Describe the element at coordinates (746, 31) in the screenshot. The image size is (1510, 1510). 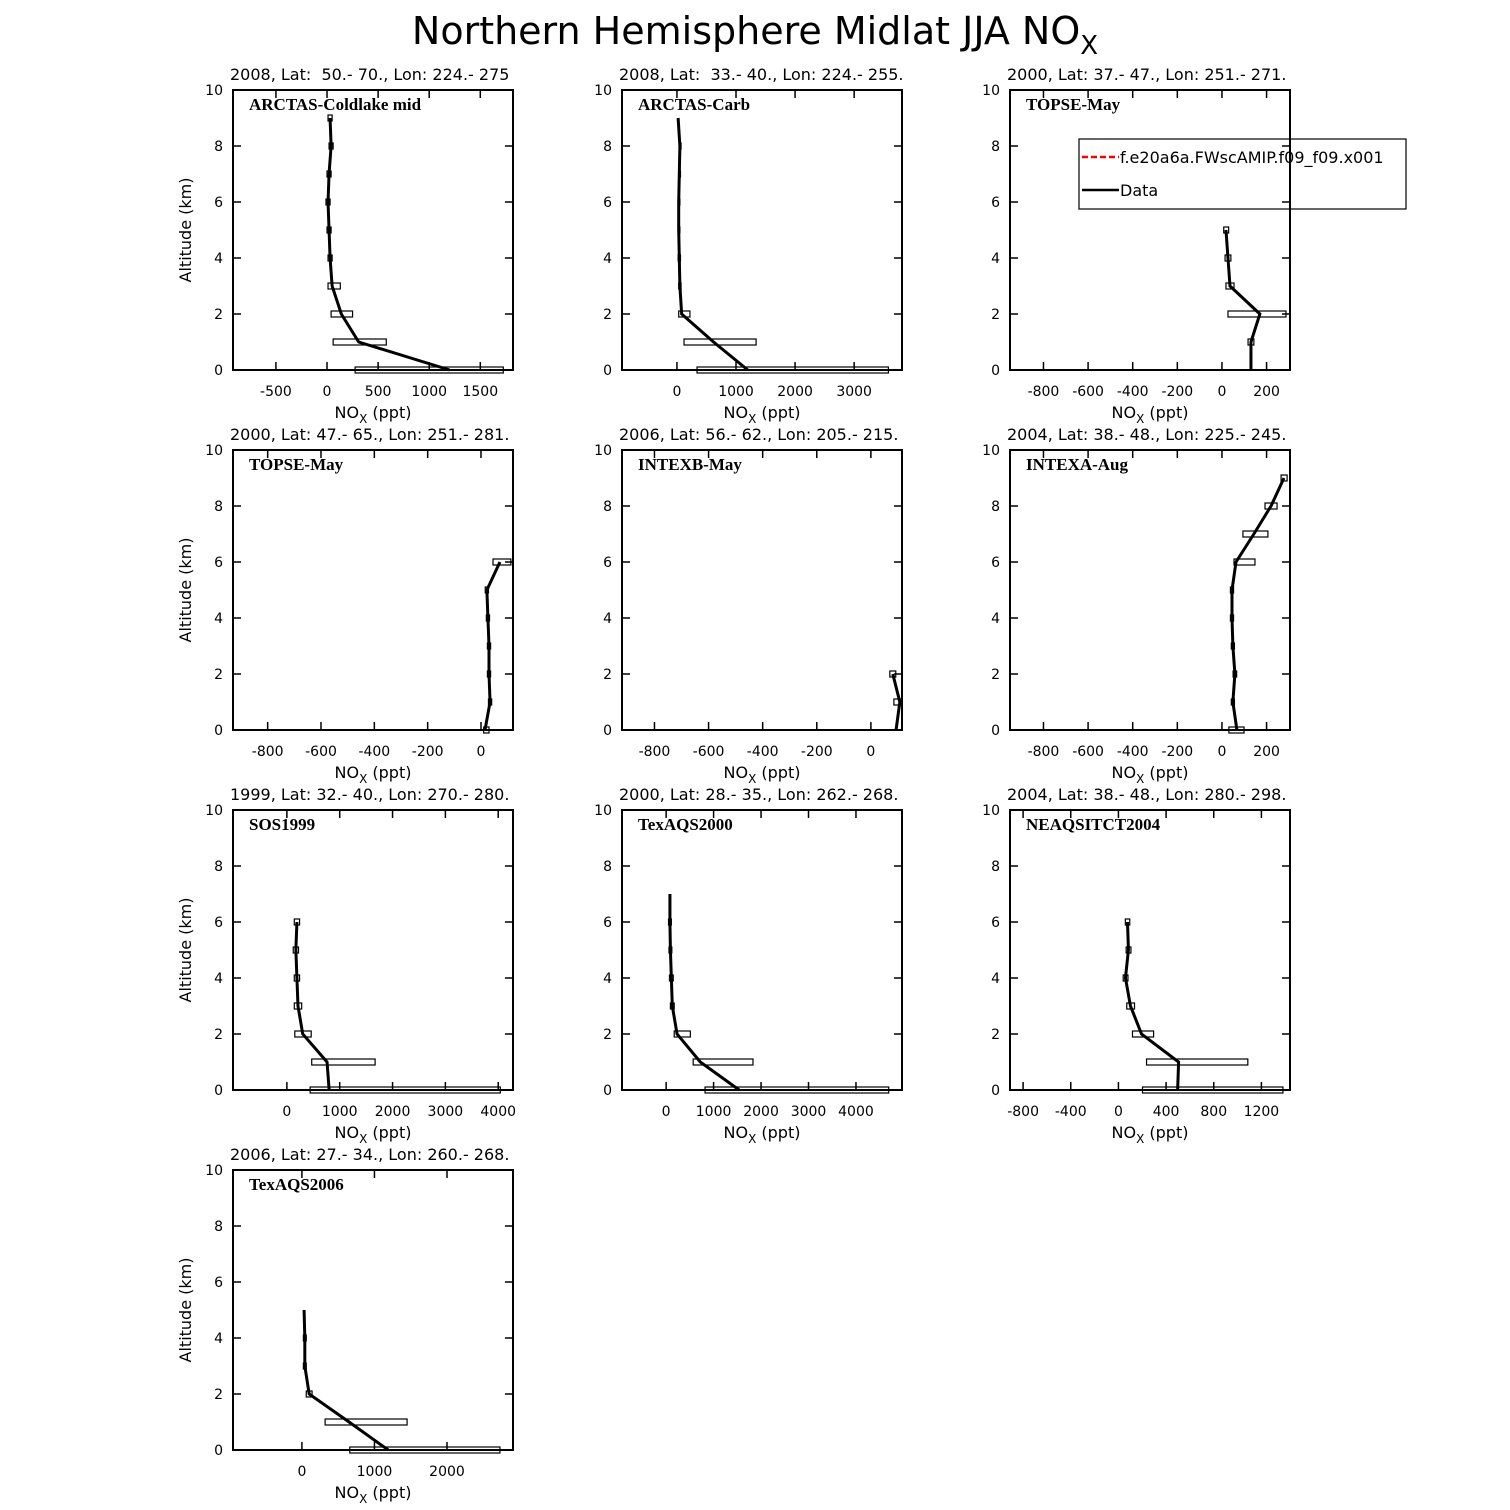
I see `title-main: Northern Hemisphere Midlat JJA NO` at that location.